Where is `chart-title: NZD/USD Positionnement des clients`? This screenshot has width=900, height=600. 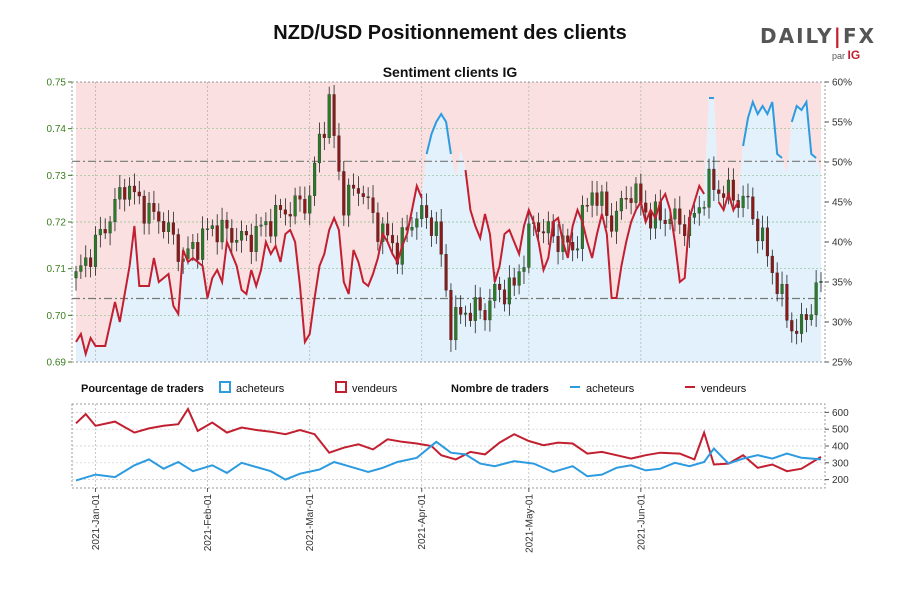 chart-title: NZD/USD Positionnement des clients is located at coordinates (450, 33).